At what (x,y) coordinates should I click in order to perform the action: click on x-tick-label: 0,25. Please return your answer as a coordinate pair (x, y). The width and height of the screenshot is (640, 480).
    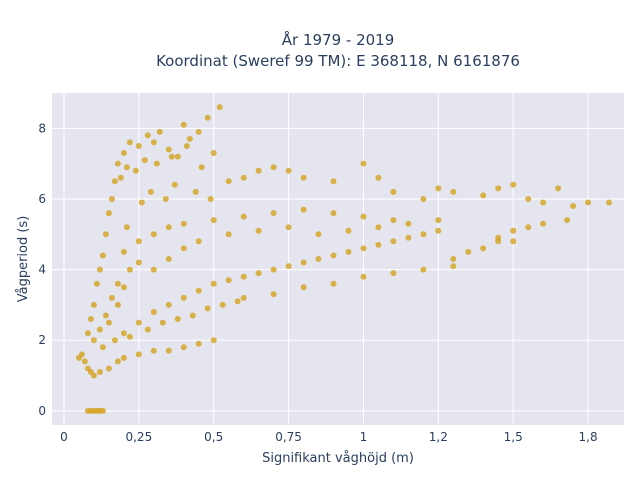
    Looking at the image, I should click on (138, 437).